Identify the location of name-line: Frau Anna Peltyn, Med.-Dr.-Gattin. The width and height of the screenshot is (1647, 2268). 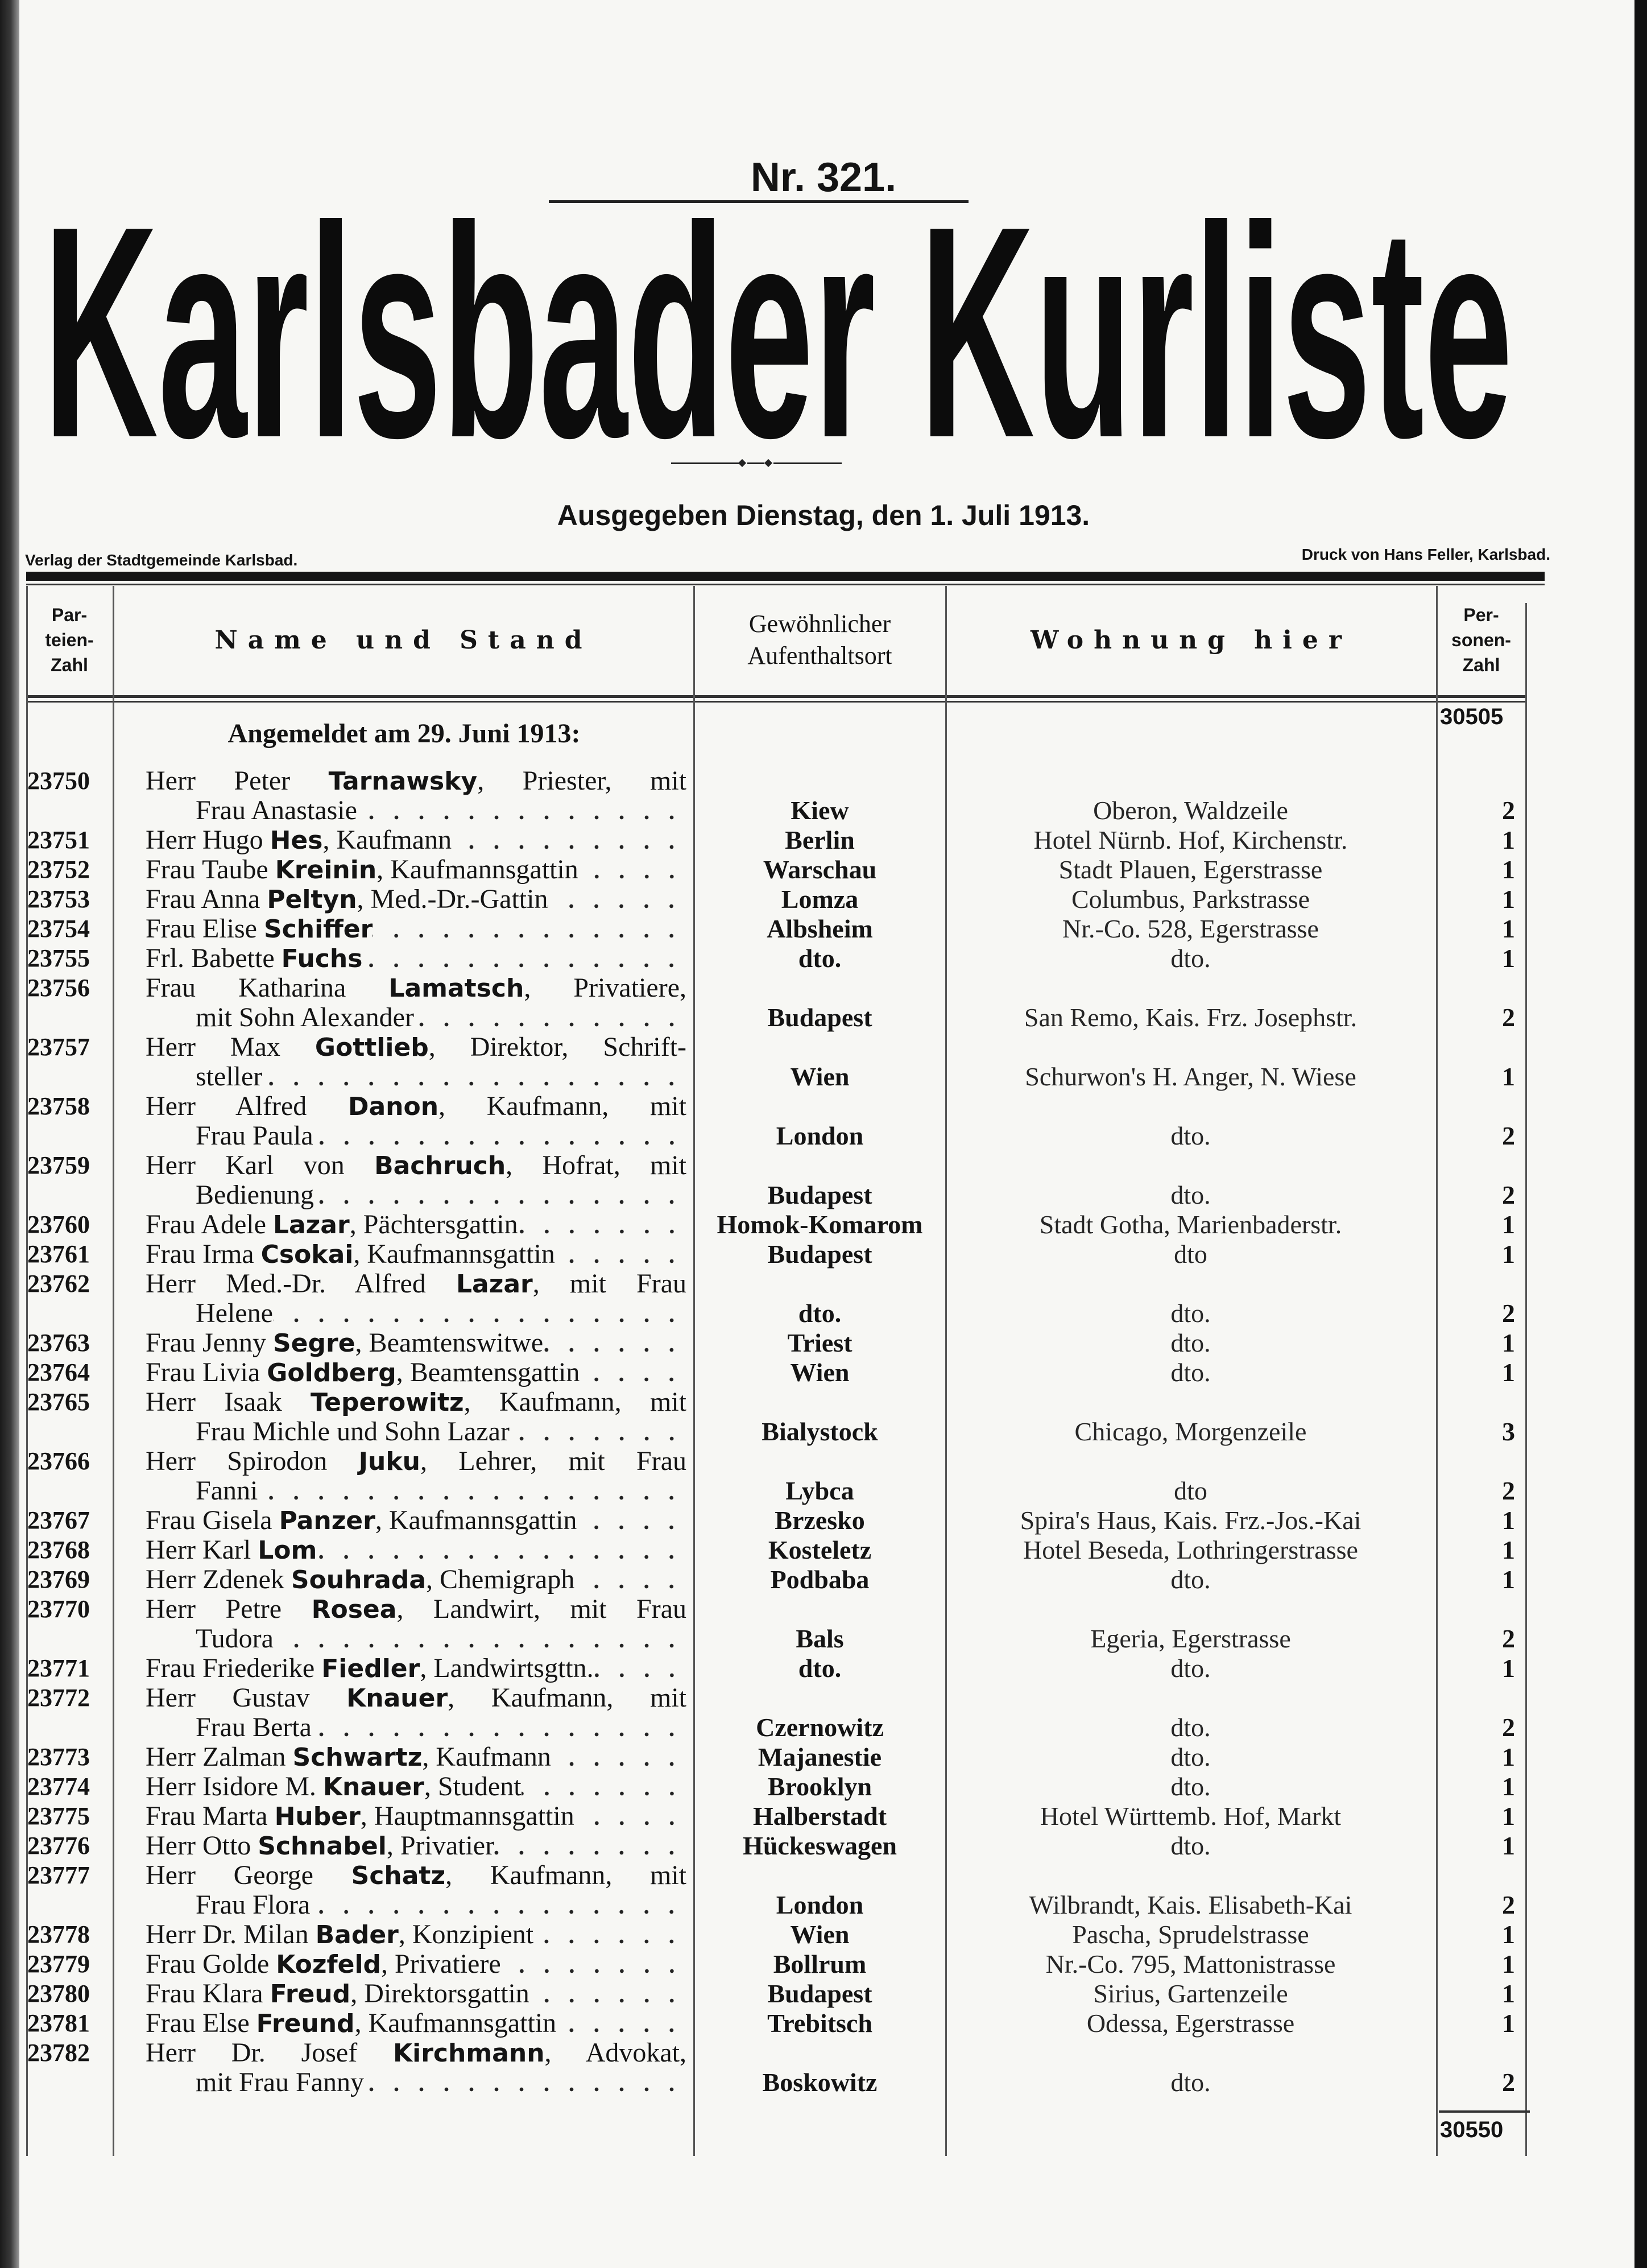
(416, 899).